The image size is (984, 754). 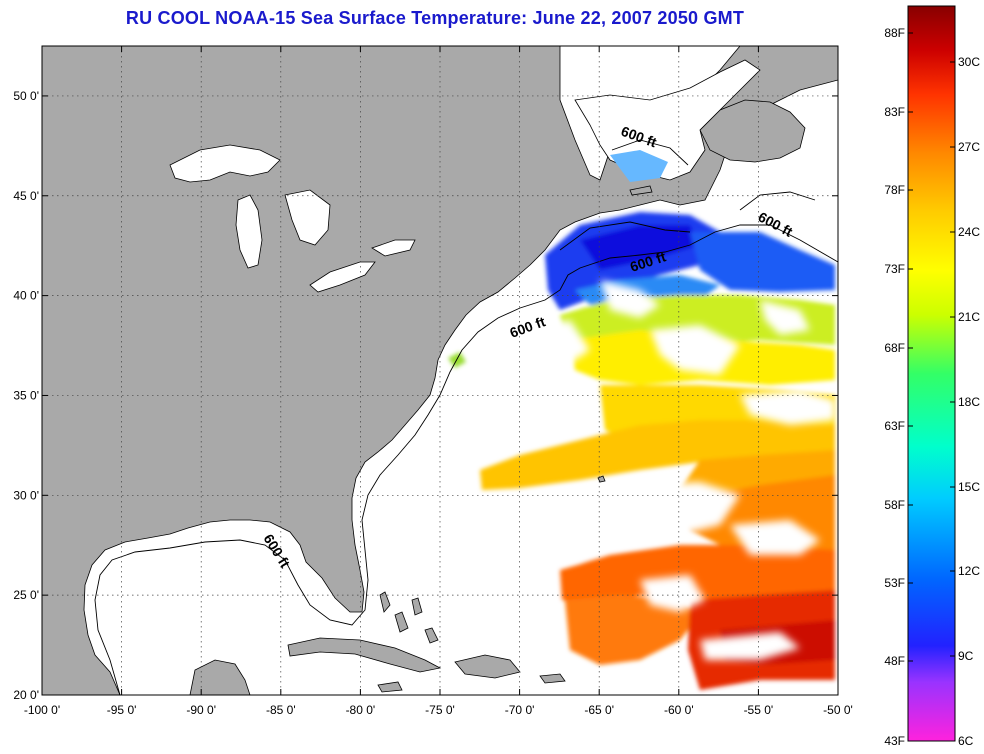 What do you see at coordinates (969, 402) in the screenshot?
I see `colorbar-c-label: 18C` at bounding box center [969, 402].